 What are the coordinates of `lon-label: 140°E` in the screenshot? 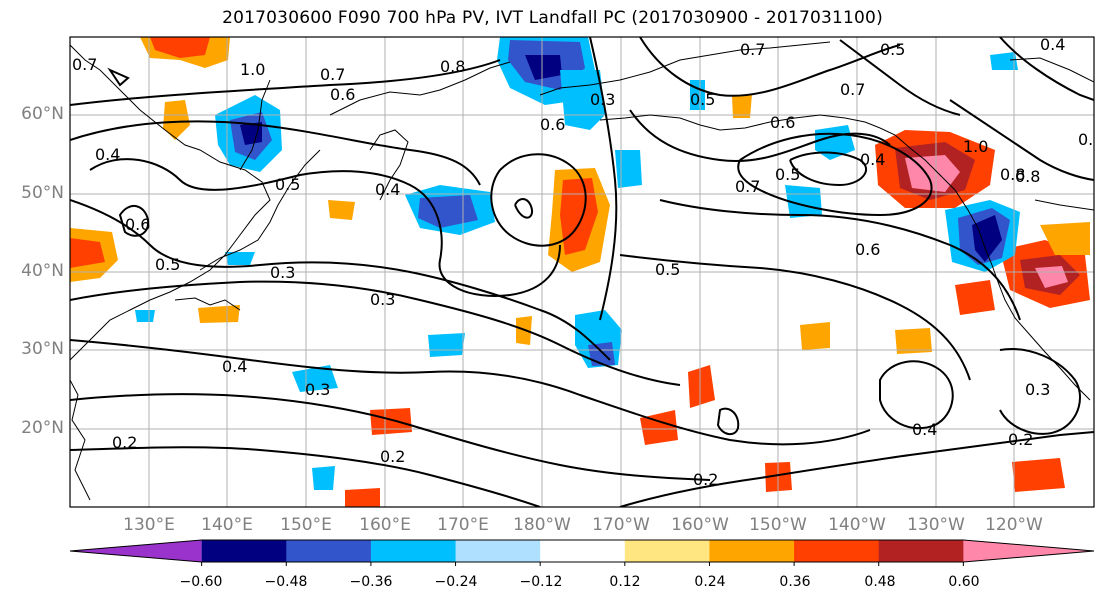 It's located at (227, 525).